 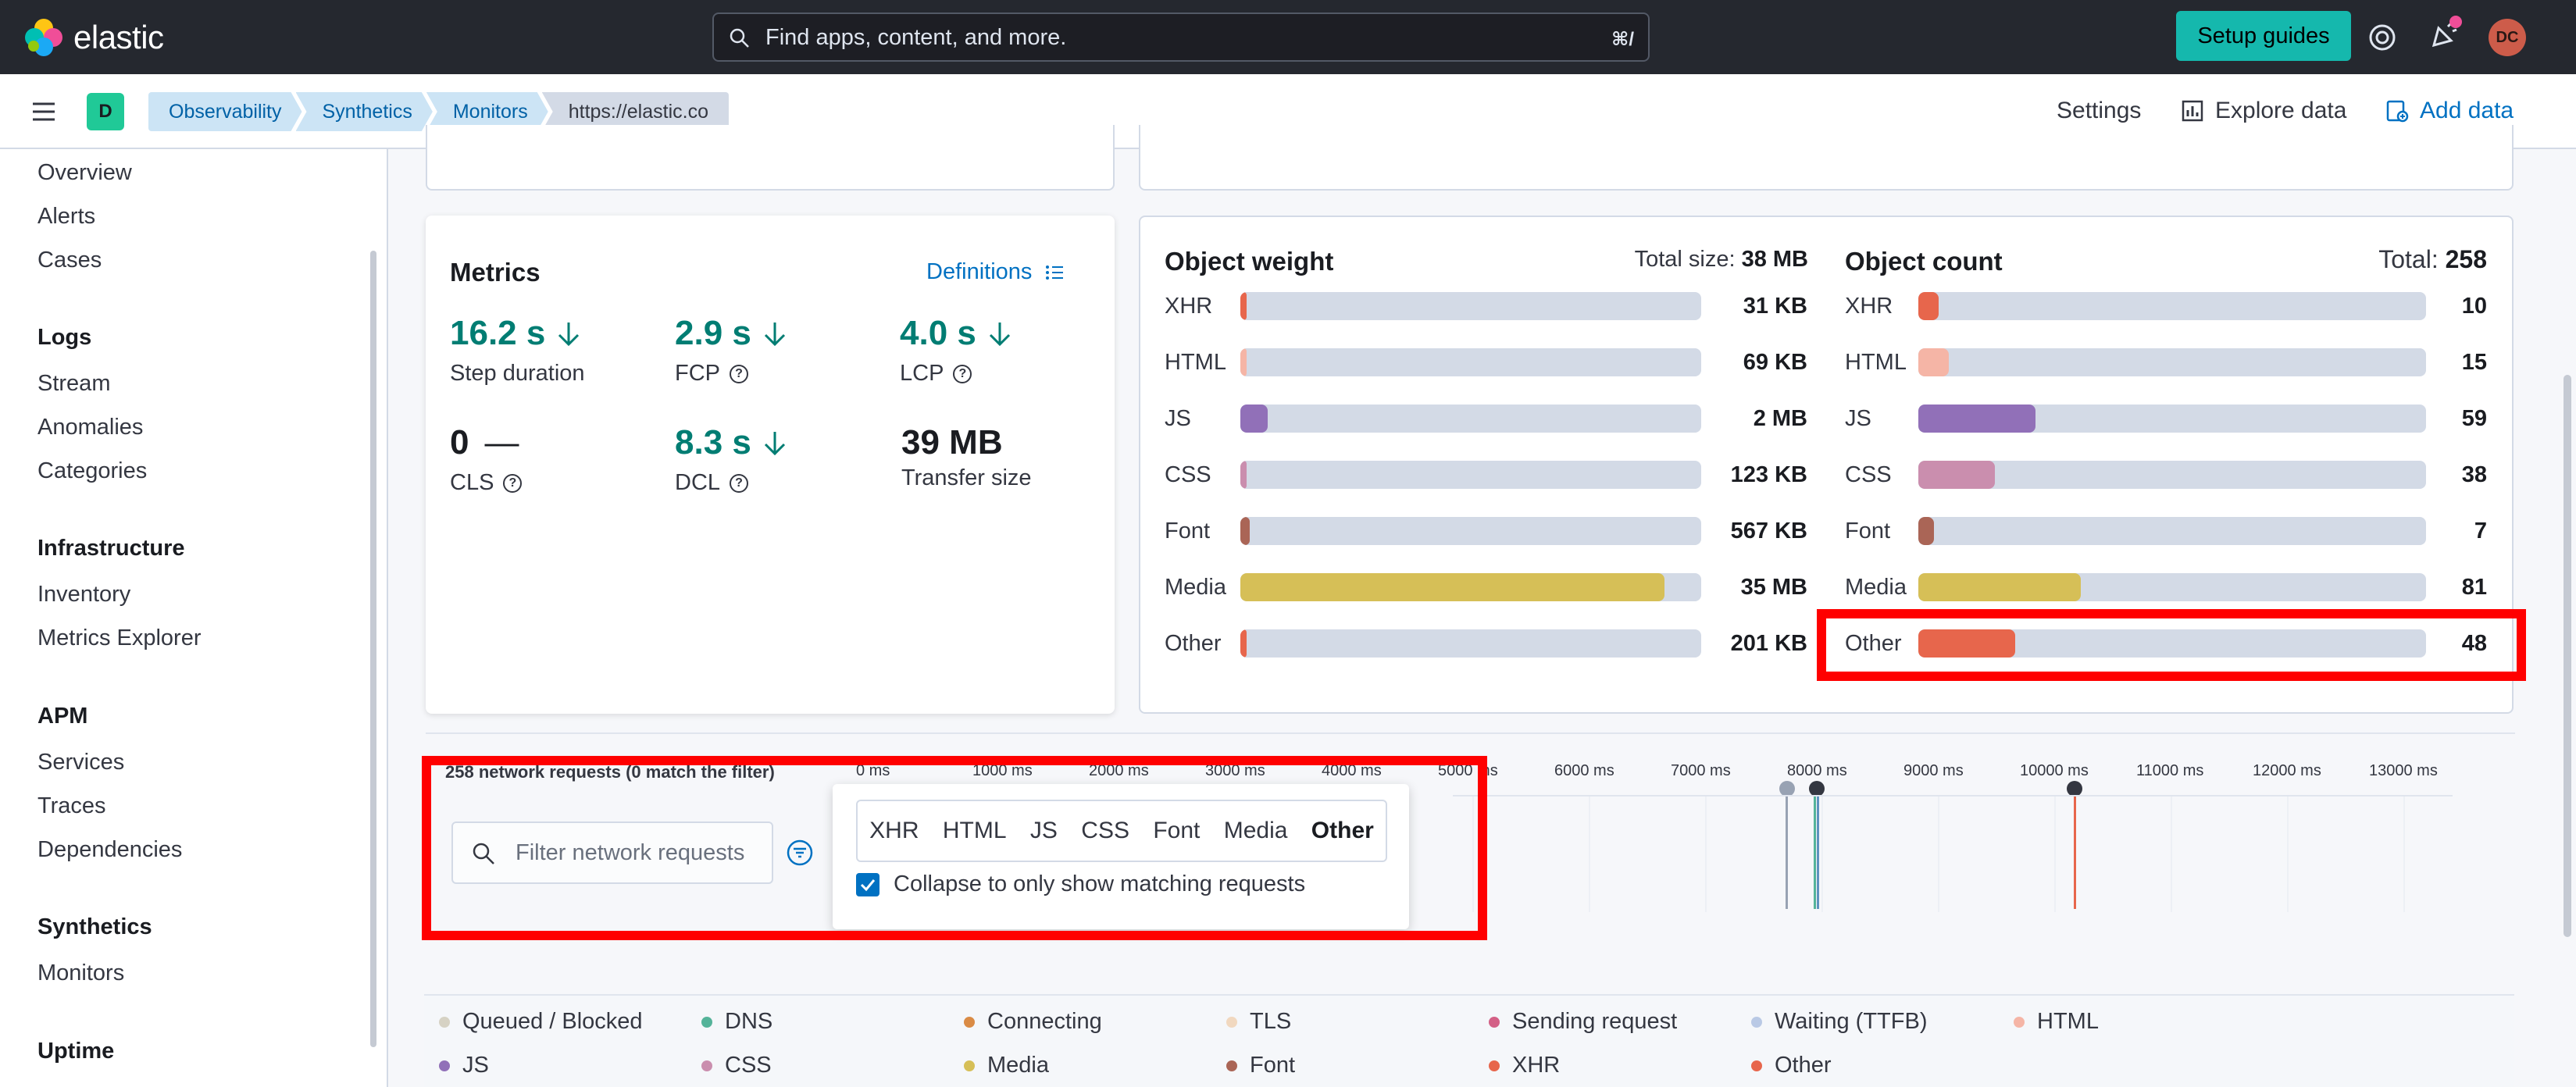 What do you see at coordinates (1933, 770) in the screenshot?
I see `axis-tick-label: 9000 ms` at bounding box center [1933, 770].